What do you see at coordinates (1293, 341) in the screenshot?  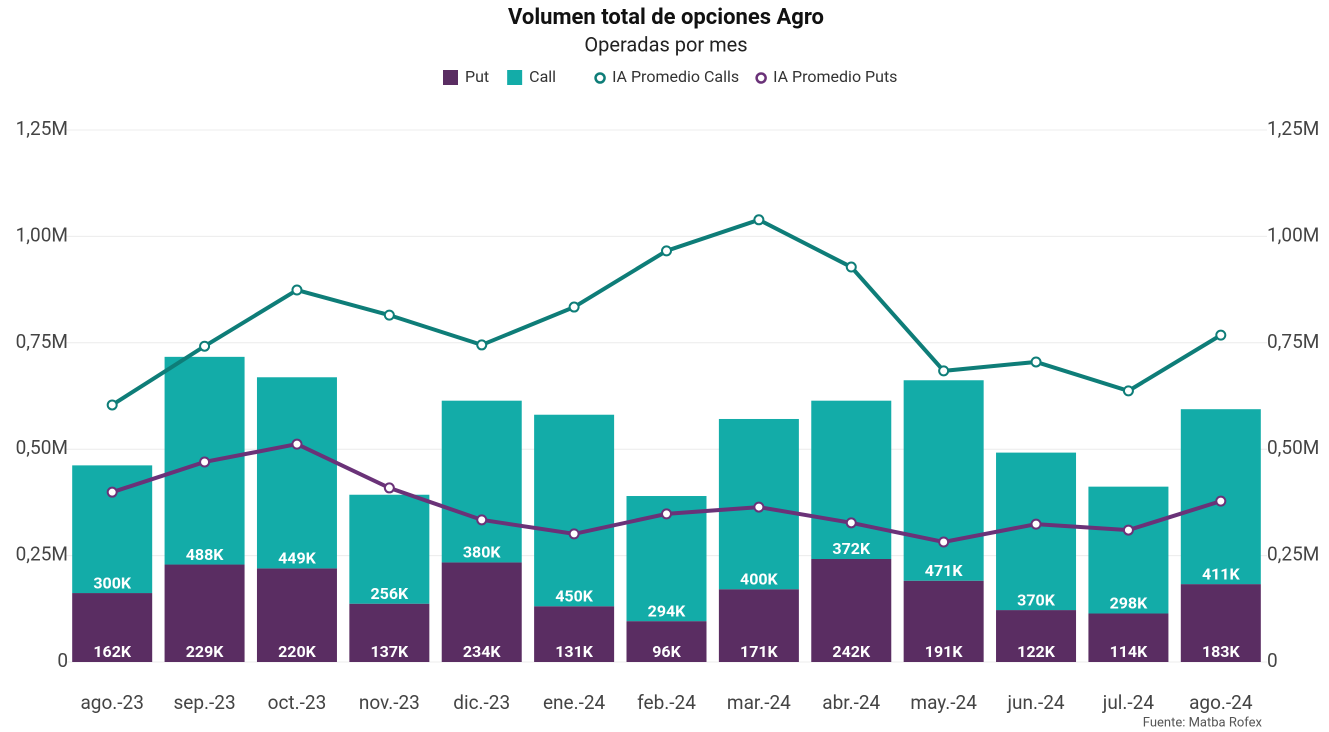 I see `y2-tick-label: 0,75M` at bounding box center [1293, 341].